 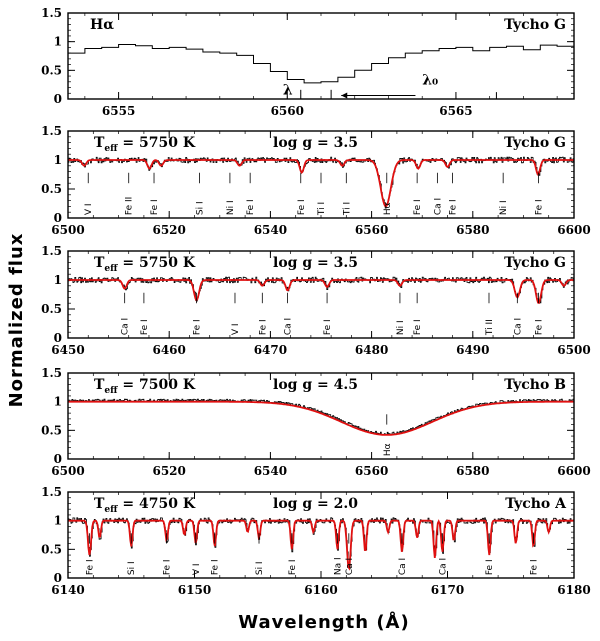 I want to click on line-id-label: Na I, so click(x=338, y=566).